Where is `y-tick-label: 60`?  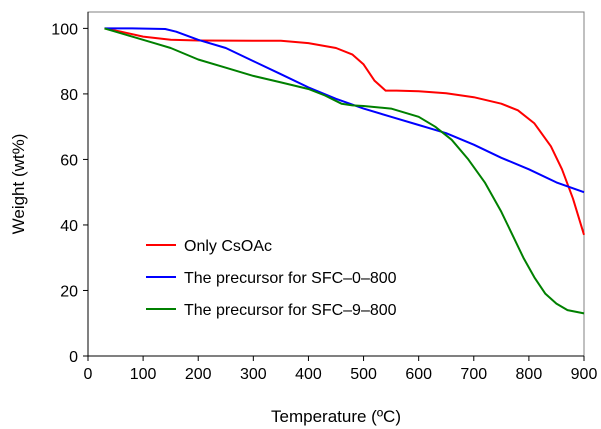 y-tick-label: 60 is located at coordinates (69, 160).